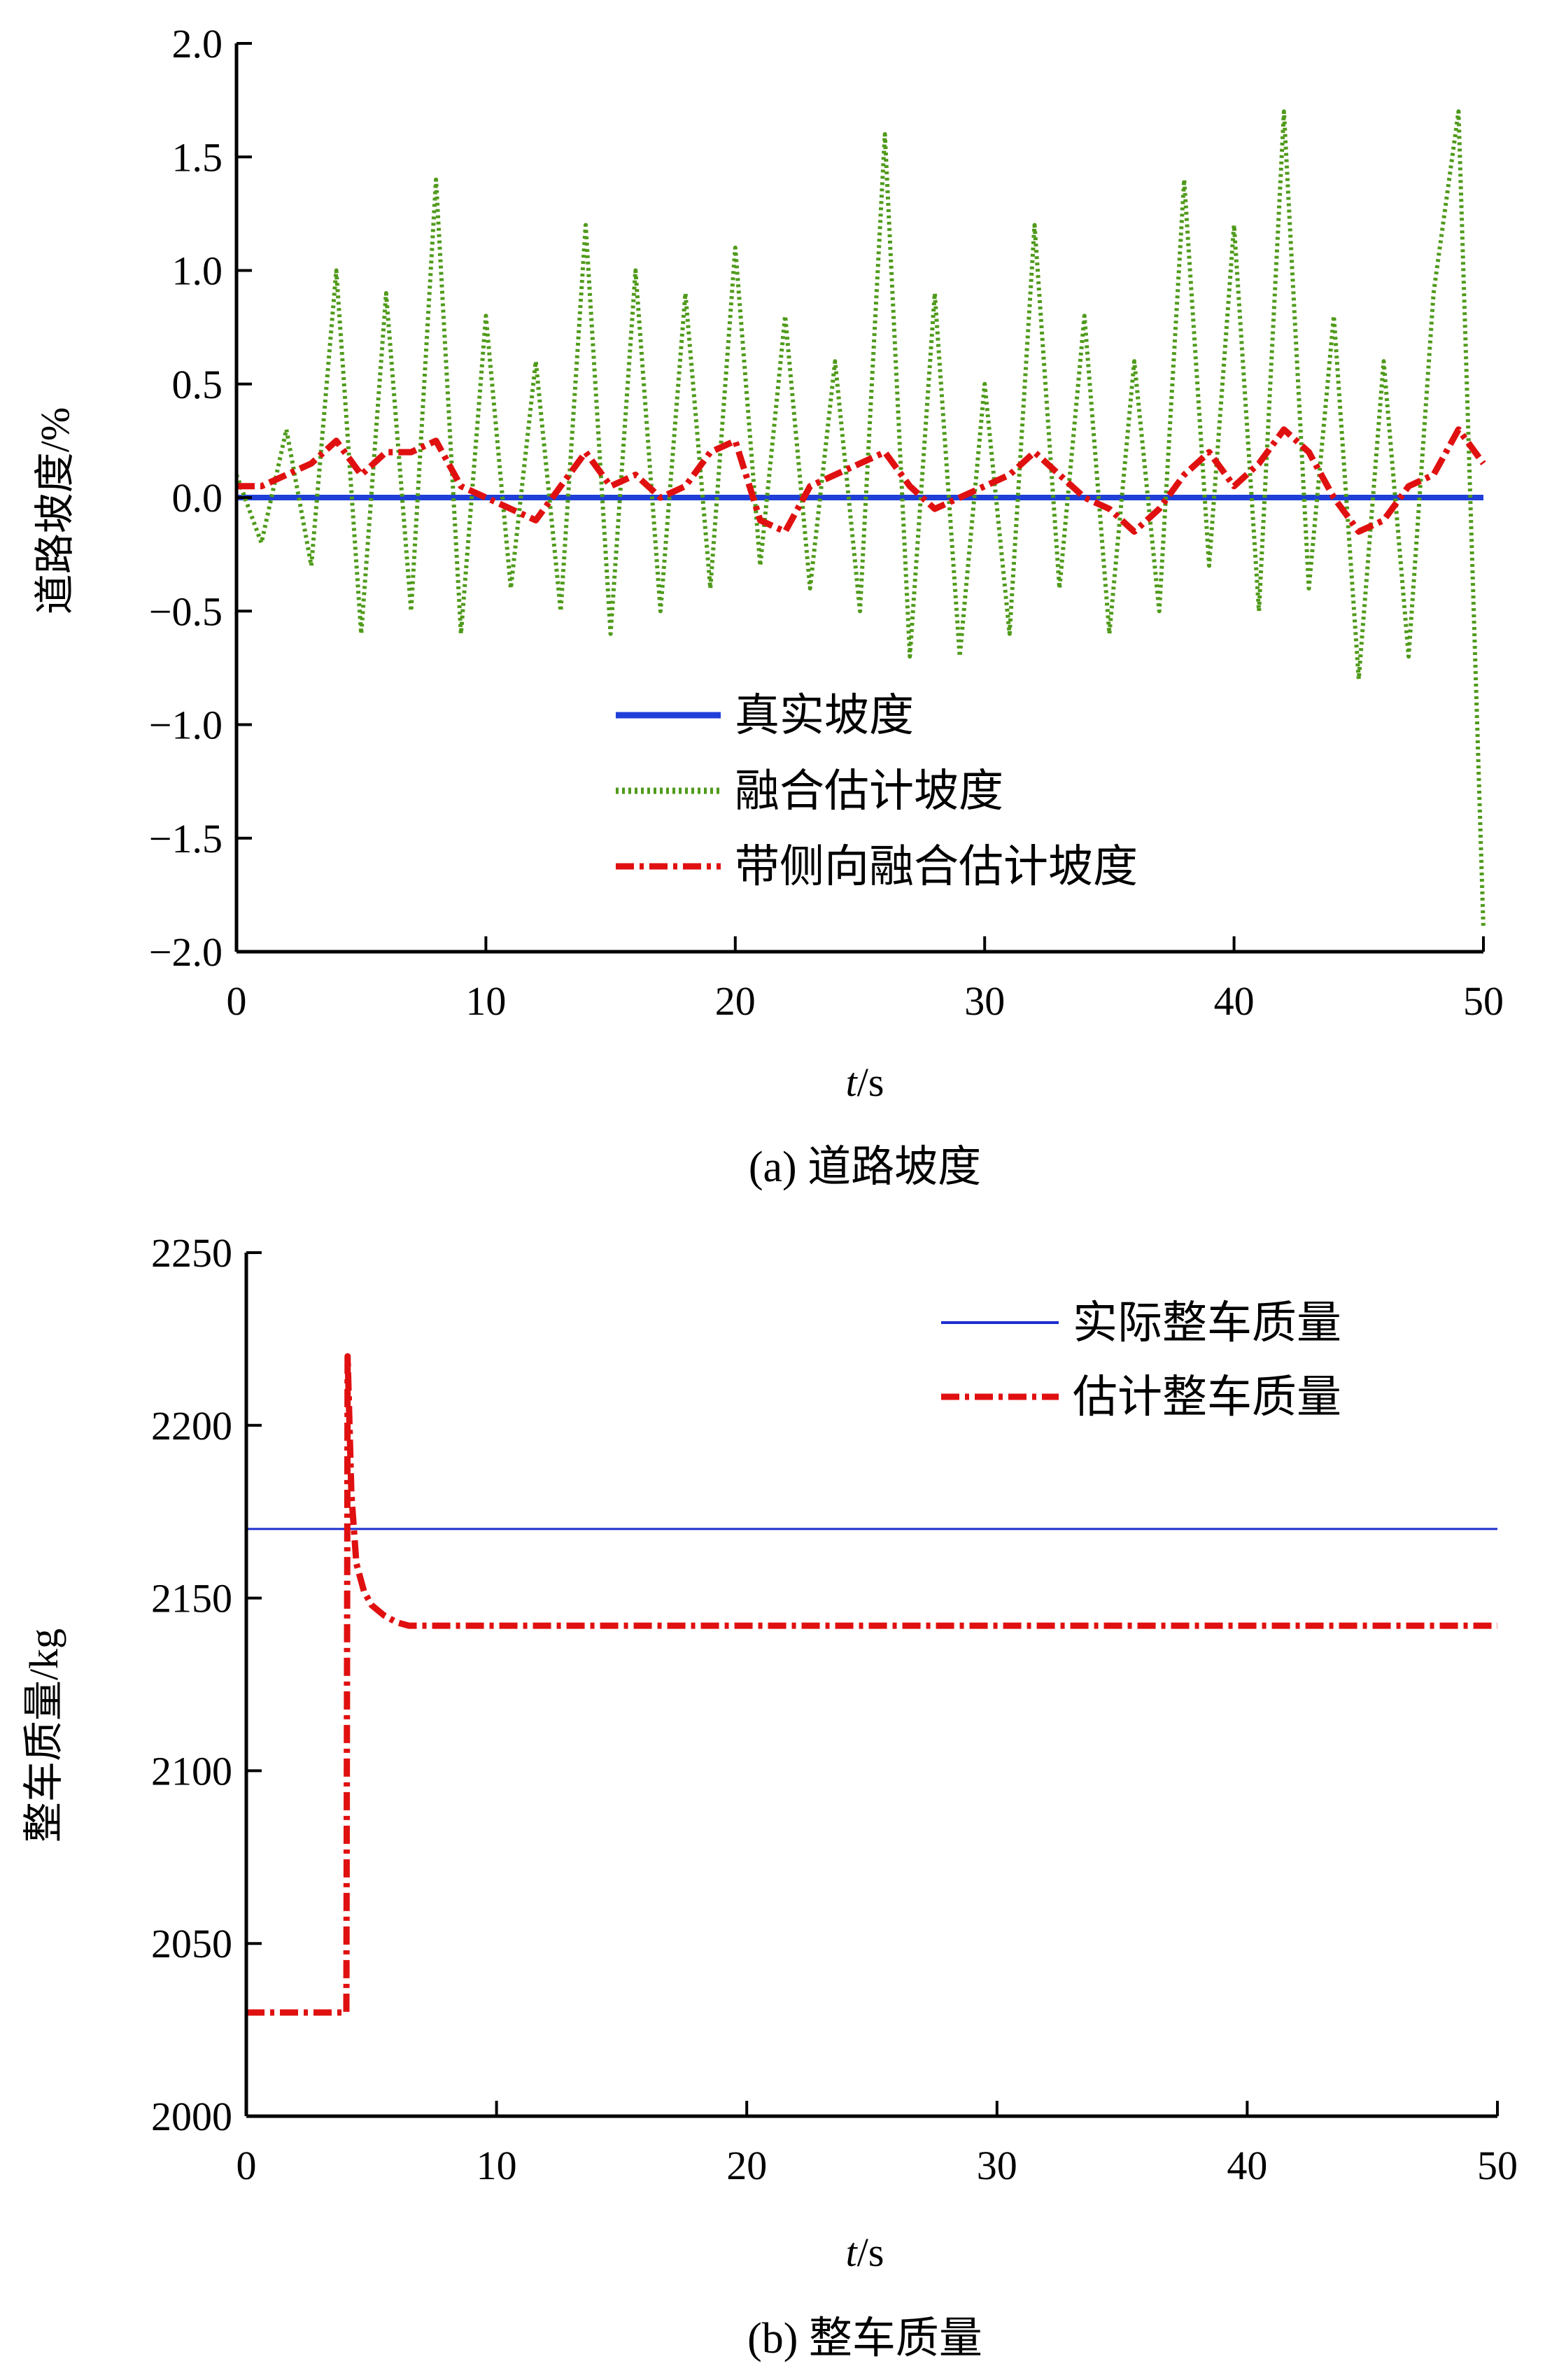  What do you see at coordinates (864, 2339) in the screenshot?
I see `chart-b-caption: (b) 整车质量` at bounding box center [864, 2339].